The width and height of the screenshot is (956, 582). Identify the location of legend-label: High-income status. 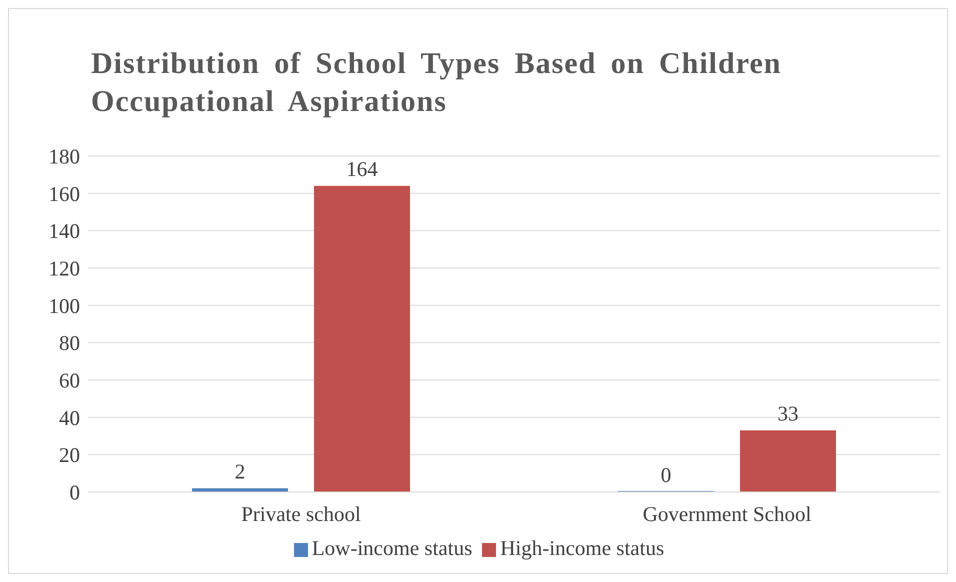
(582, 548).